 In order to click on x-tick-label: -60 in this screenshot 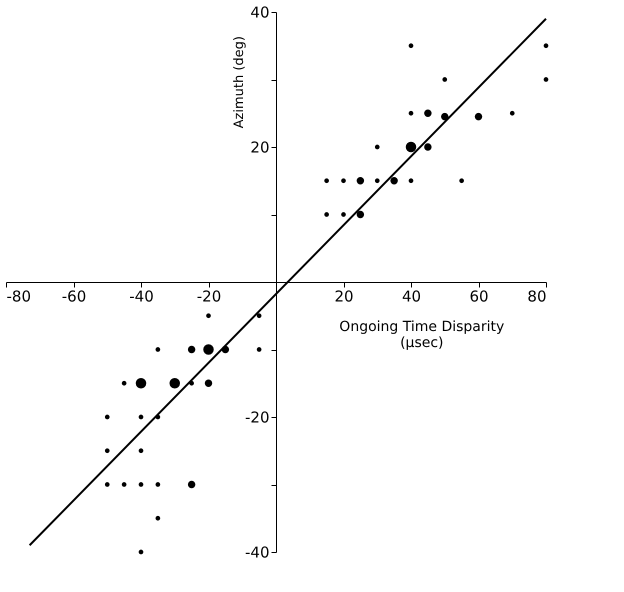, I will do `click(74, 297)`.